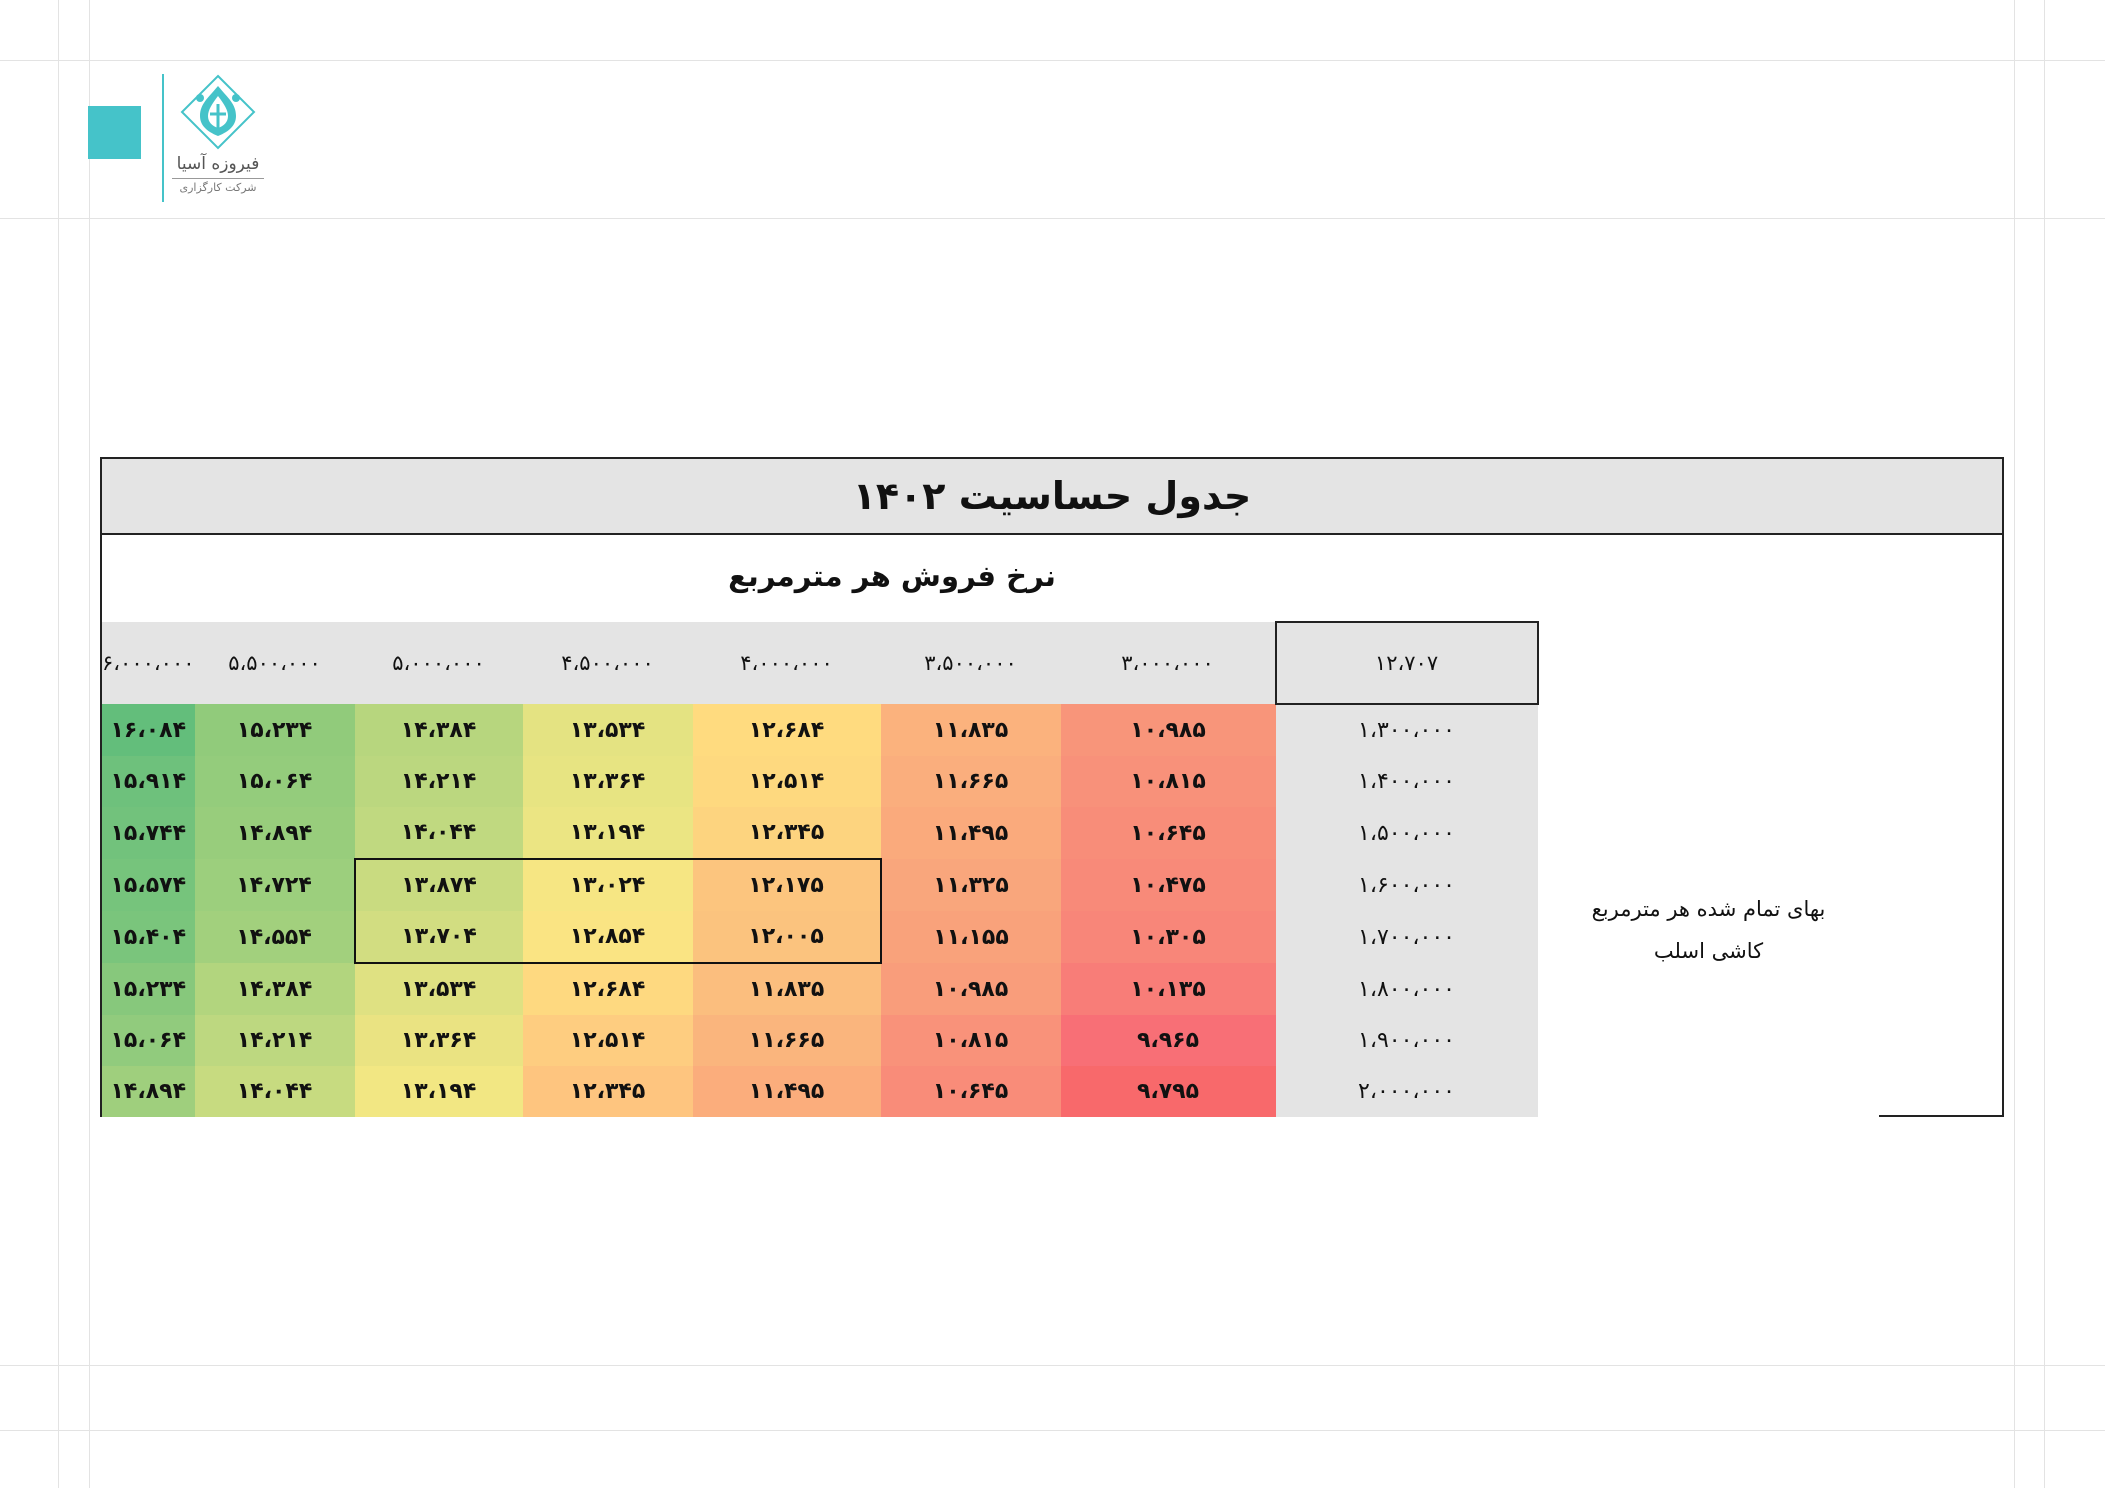 The image size is (2105, 1488). Describe the element at coordinates (274, 663) in the screenshot. I see `column-header: ۵،۵۰۰،۰۰۰` at that location.